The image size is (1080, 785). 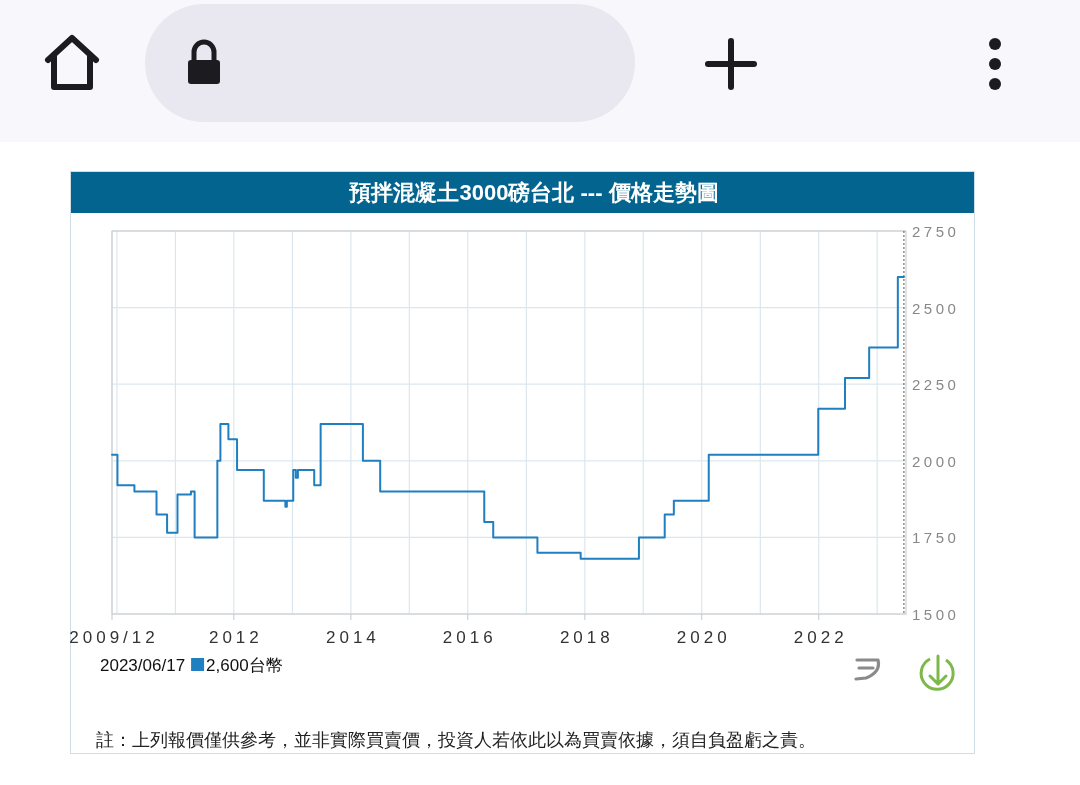 I want to click on title: 預拌混凝土3000磅台北 --- 價格走勢圖, so click(x=534, y=192).